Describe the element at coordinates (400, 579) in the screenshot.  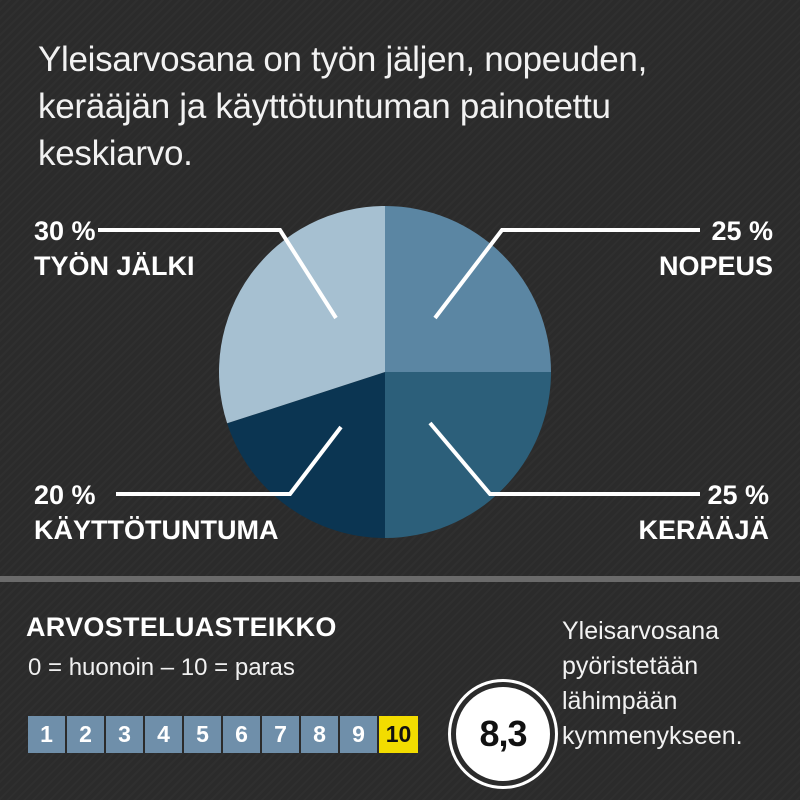
I see `section-divider` at that location.